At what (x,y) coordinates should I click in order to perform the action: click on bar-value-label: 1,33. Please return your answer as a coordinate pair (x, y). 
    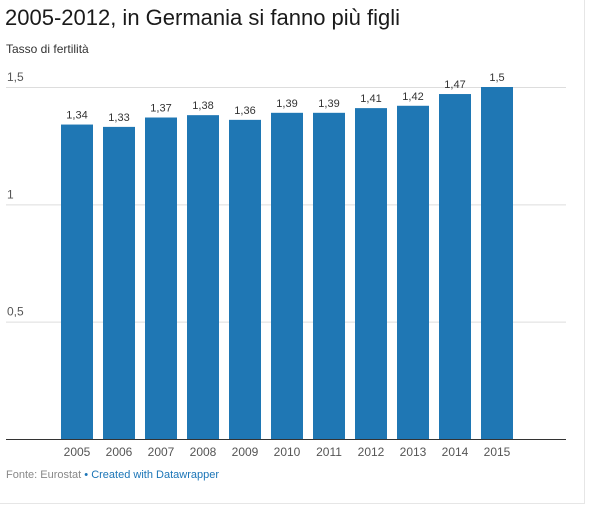
    Looking at the image, I should click on (118, 118).